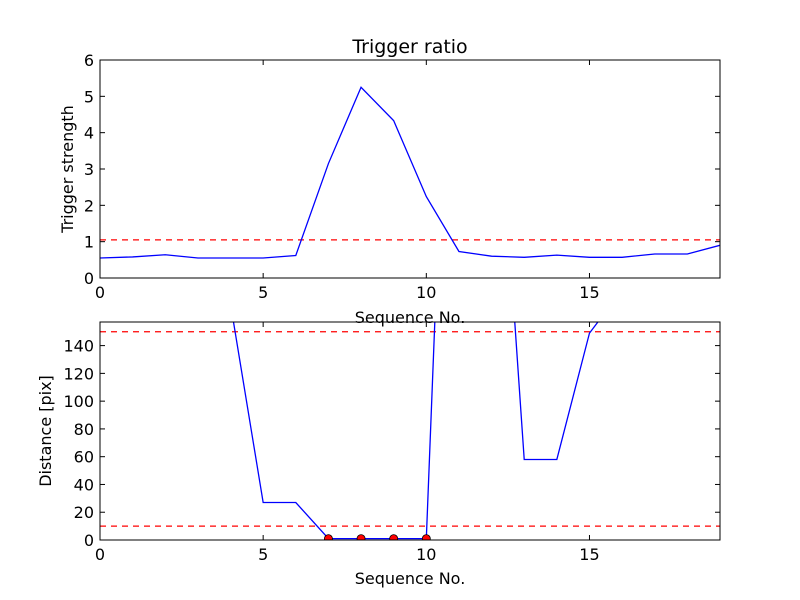 The image size is (800, 600). I want to click on bottom-y-tick-label: 80, so click(84, 429).